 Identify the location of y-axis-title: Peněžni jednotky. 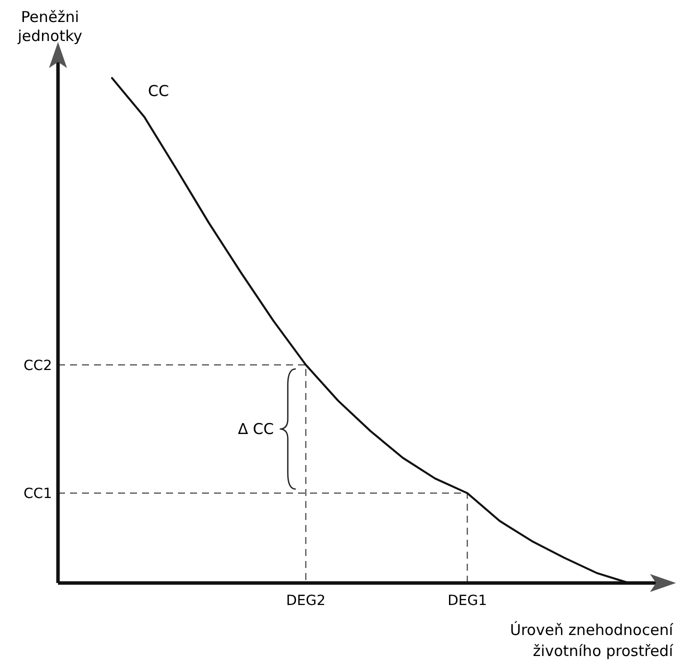
(49, 26).